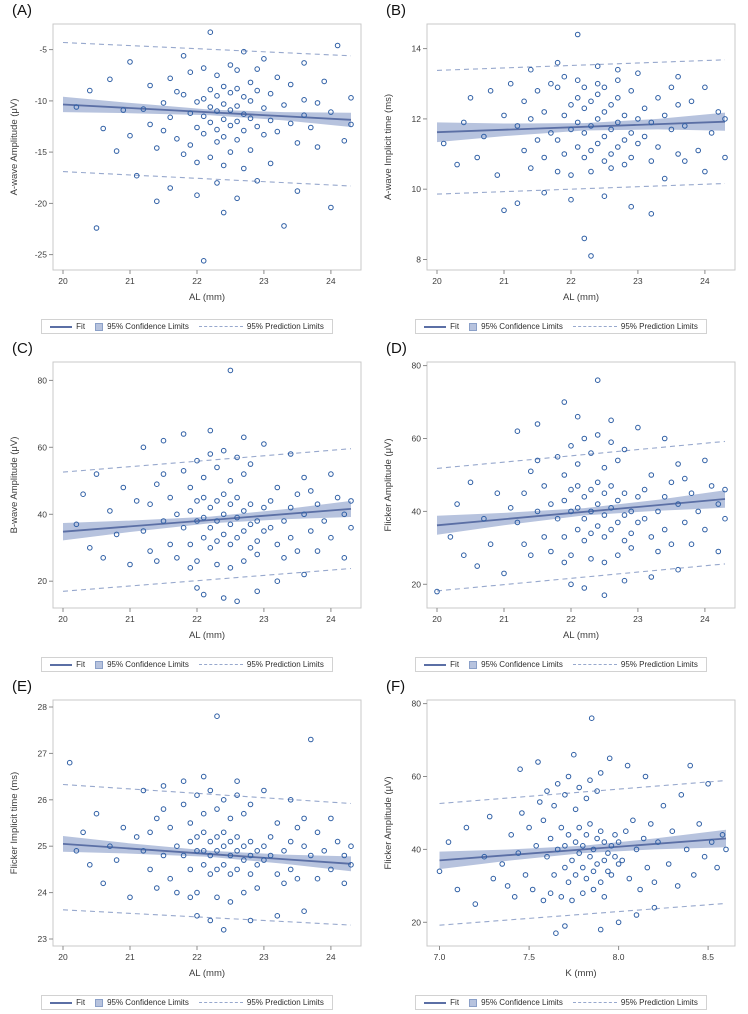  I want to click on svg-text: -5, so click(43, 50).